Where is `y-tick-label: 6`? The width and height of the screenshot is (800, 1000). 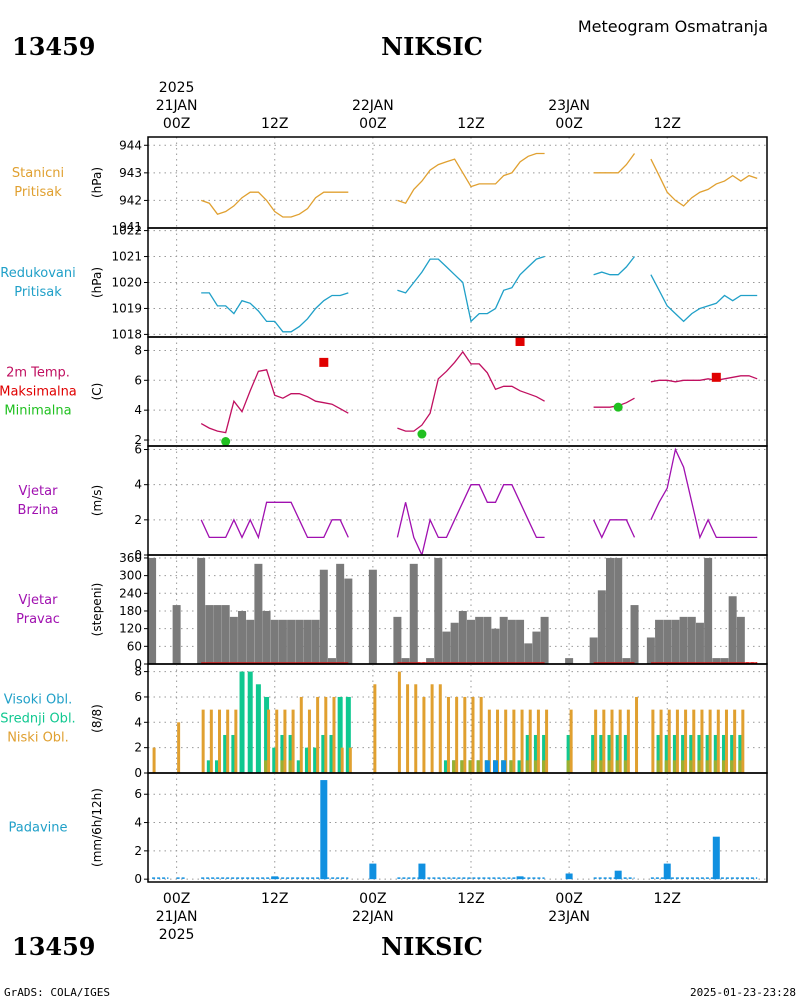
y-tick-label: 6 is located at coordinates (138, 697).